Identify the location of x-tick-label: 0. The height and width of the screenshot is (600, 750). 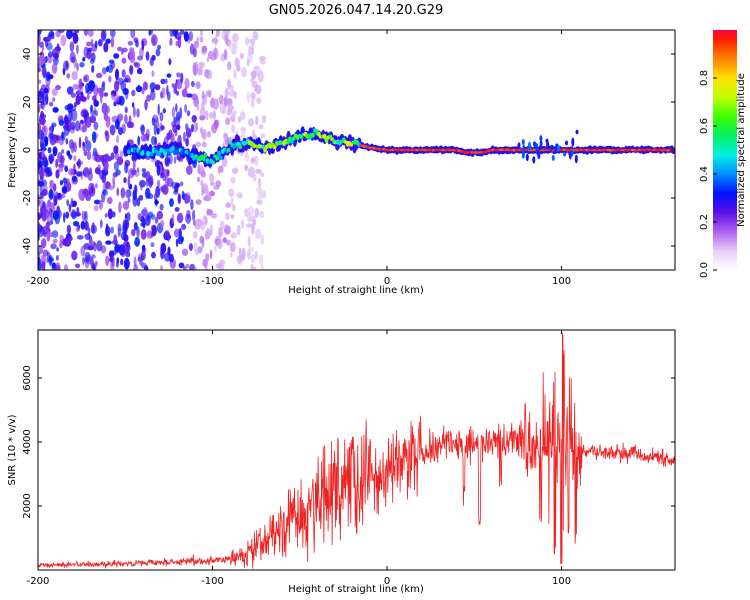
(387, 581).